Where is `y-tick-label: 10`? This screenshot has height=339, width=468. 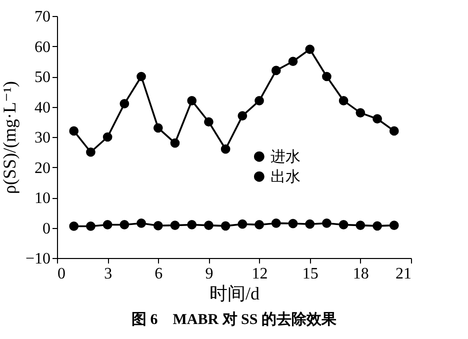
y-tick-label: 10 is located at coordinates (42, 198).